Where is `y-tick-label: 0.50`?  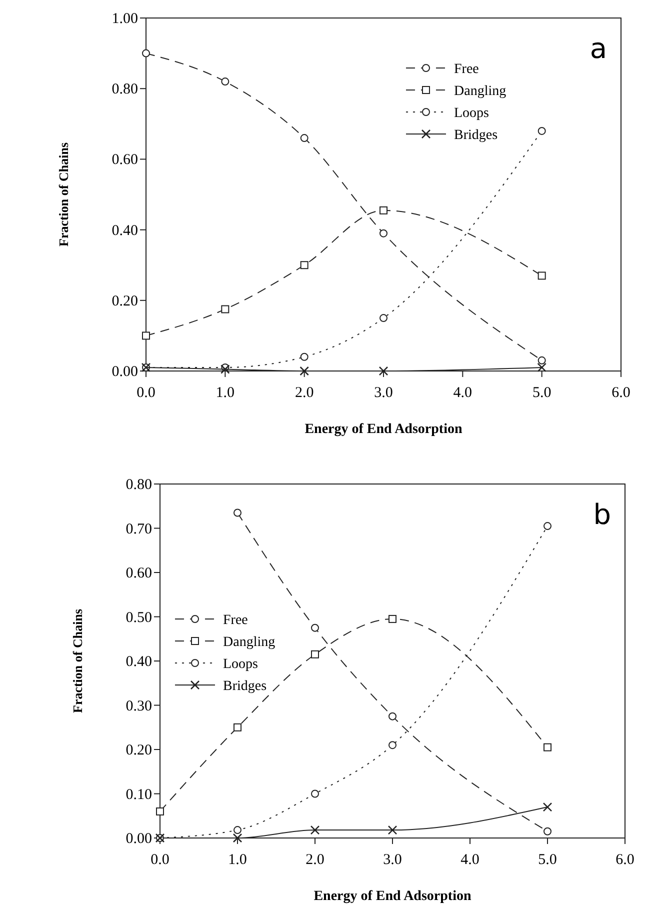 y-tick-label: 0.50 is located at coordinates (139, 618).